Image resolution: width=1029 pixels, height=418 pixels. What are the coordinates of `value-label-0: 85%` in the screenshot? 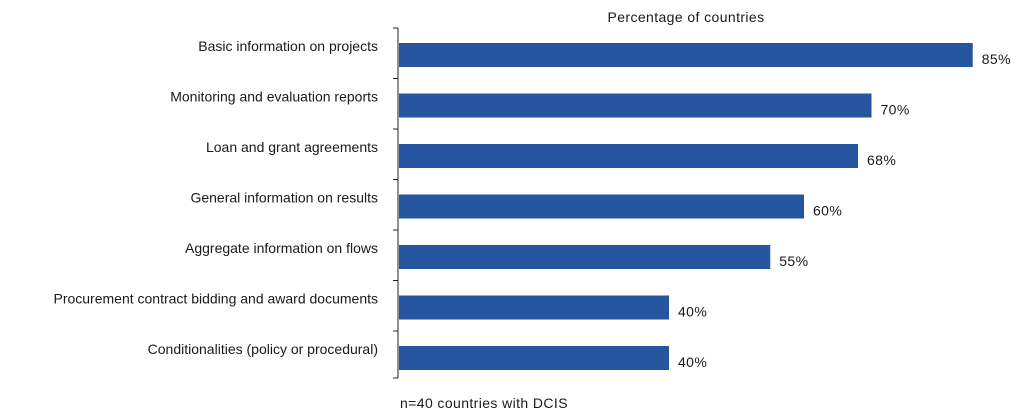 It's located at (996, 59).